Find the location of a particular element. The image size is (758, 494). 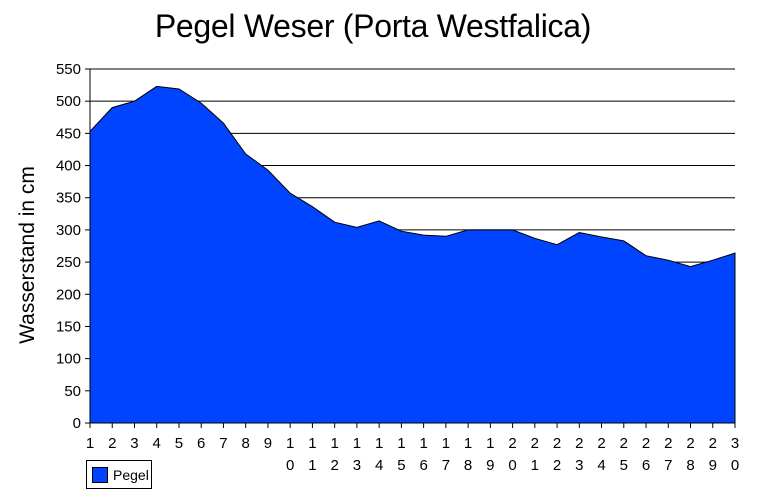

y-tick-label: 550 is located at coordinates (68, 69).